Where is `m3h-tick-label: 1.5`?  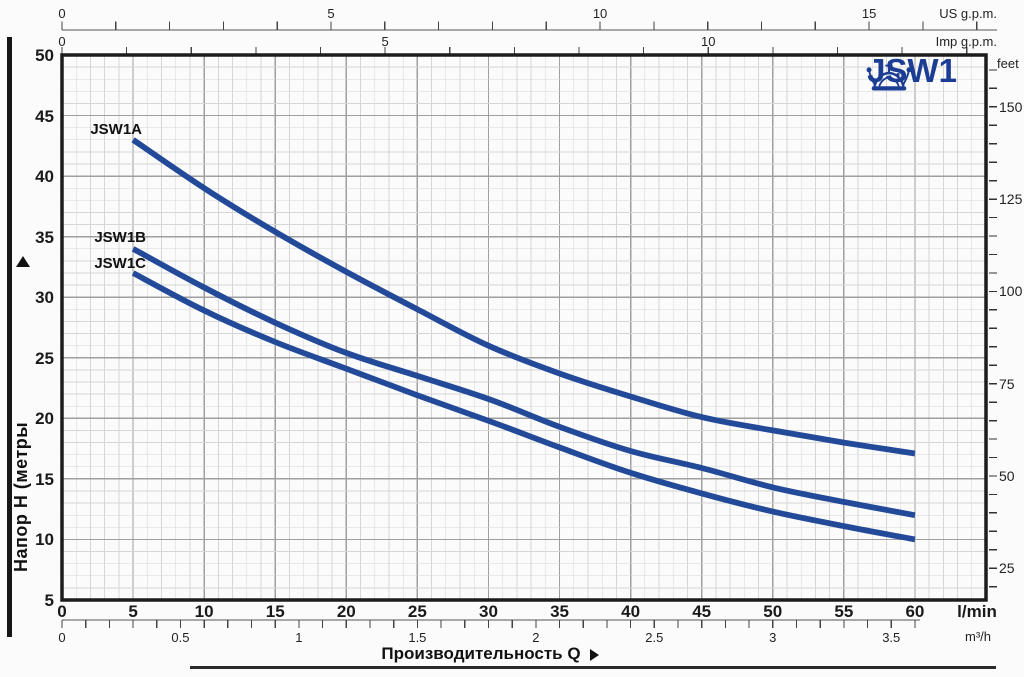
m3h-tick-label: 1.5 is located at coordinates (417, 637).